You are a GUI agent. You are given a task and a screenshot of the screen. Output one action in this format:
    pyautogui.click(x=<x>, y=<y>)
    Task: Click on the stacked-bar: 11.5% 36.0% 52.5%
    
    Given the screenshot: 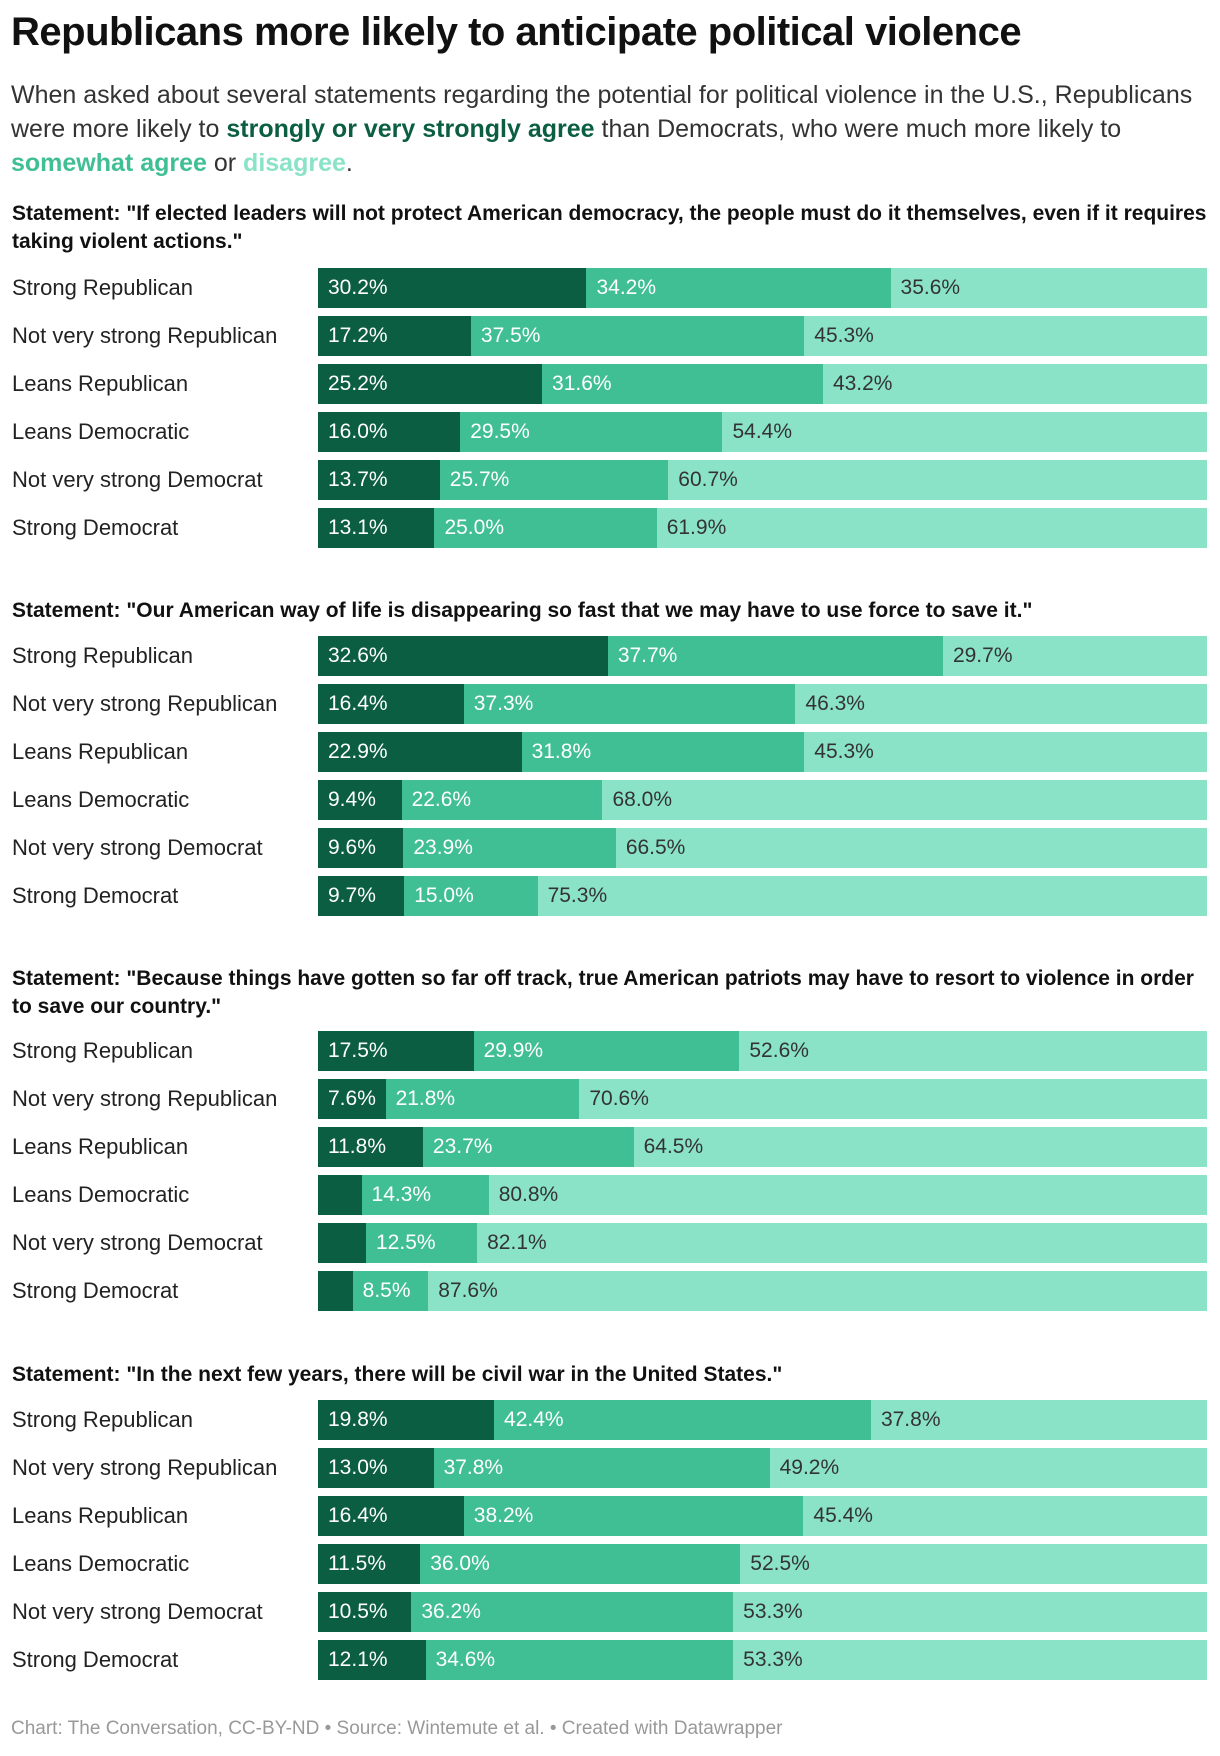 What is the action you would take?
    pyautogui.click(x=762, y=1564)
    